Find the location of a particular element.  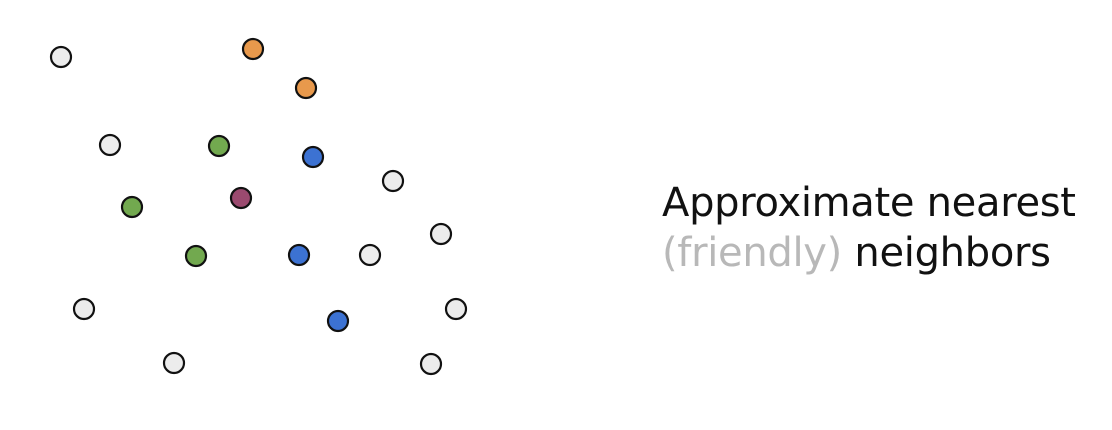

caption-text: Approximate nearest (friendly) neighbors is located at coordinates (869, 228).